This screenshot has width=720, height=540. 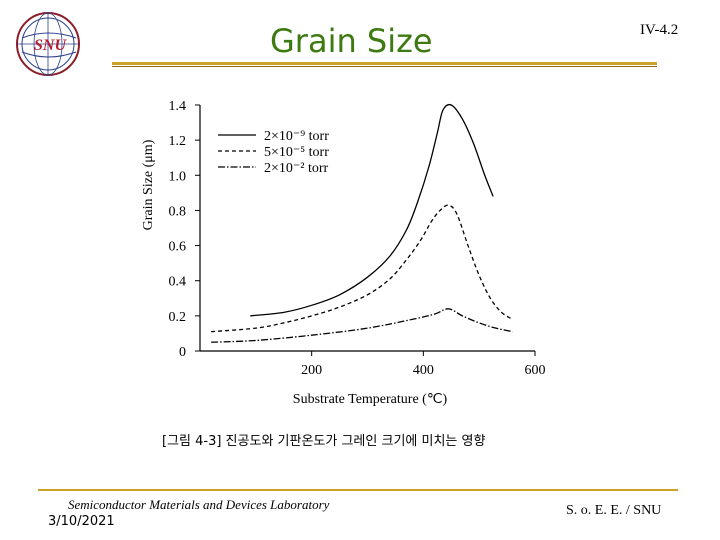 I want to click on logo-text: SNU, so click(x=50, y=45).